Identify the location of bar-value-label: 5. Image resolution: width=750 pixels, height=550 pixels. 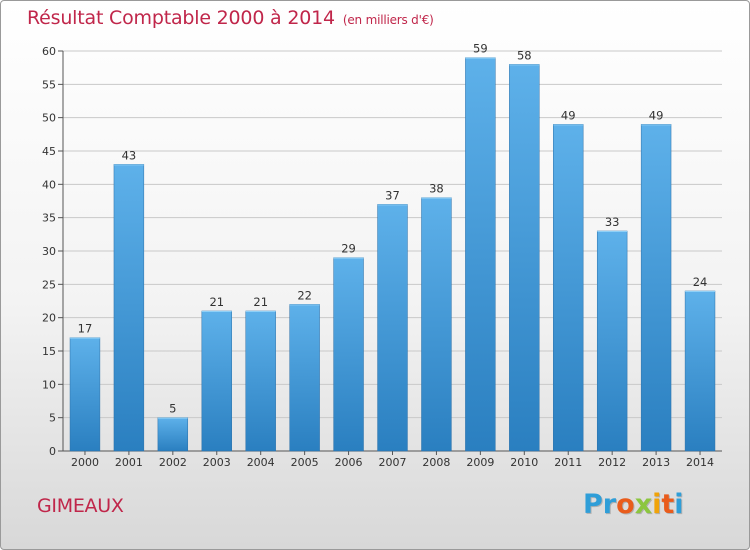
(172, 409).